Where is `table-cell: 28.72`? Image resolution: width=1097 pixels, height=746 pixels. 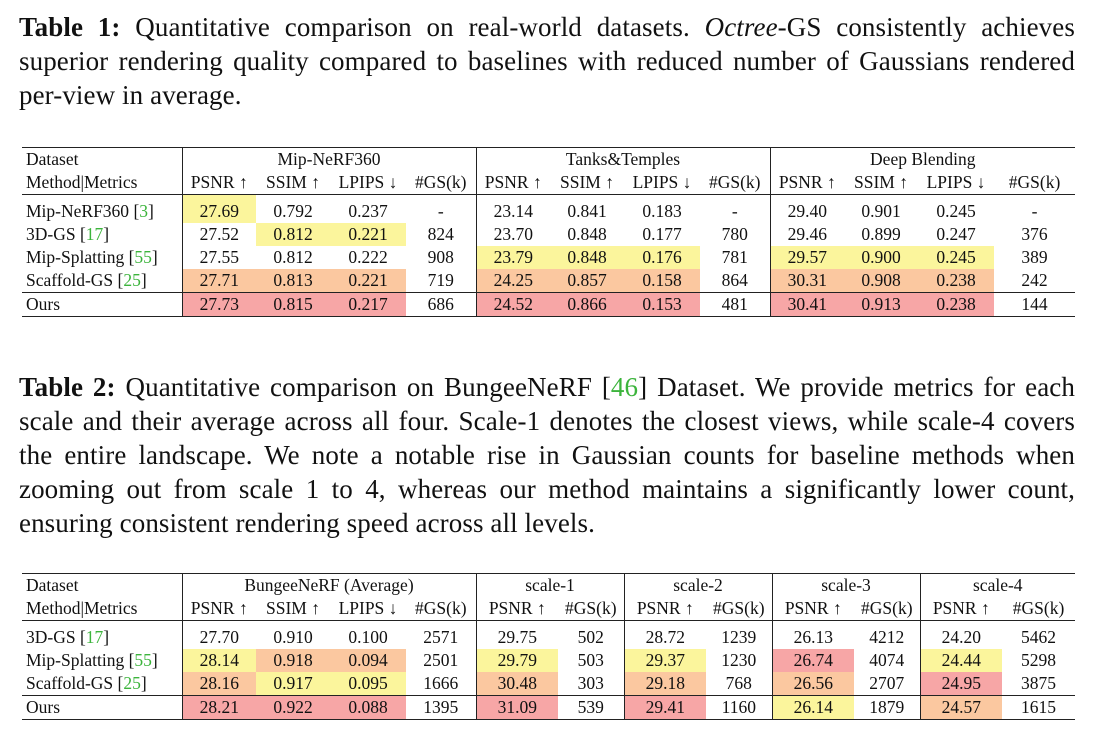 table-cell: 28.72 is located at coordinates (665, 634).